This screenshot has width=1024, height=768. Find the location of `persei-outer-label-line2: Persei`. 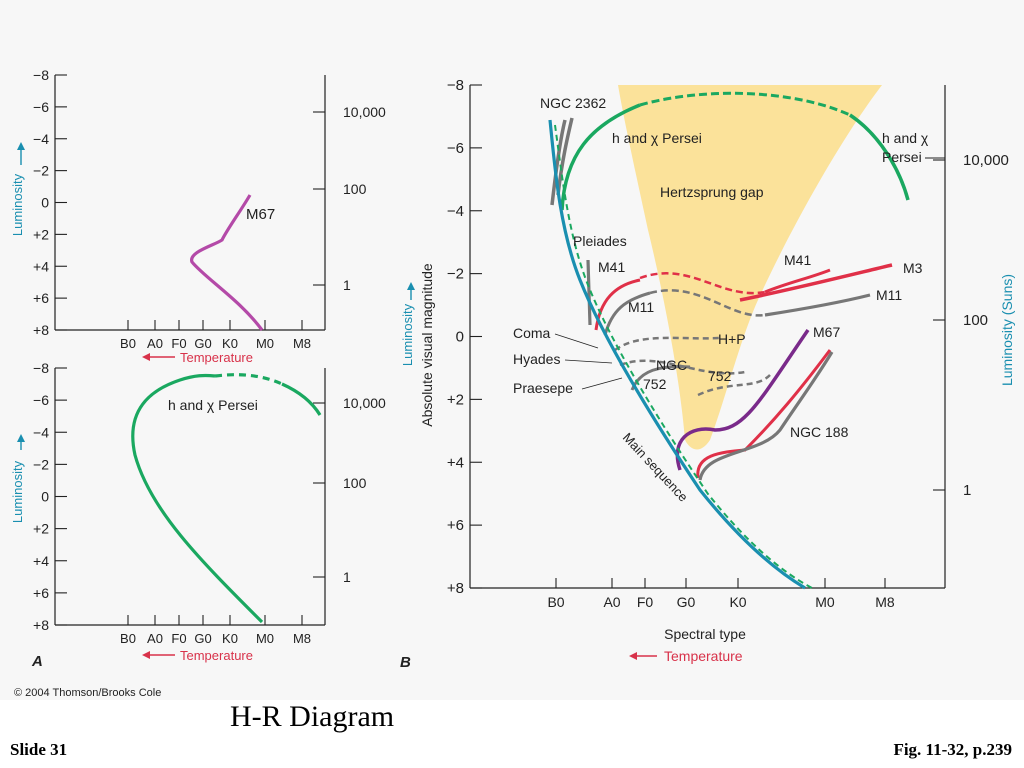

persei-outer-label-line2: Persei is located at coordinates (902, 157).